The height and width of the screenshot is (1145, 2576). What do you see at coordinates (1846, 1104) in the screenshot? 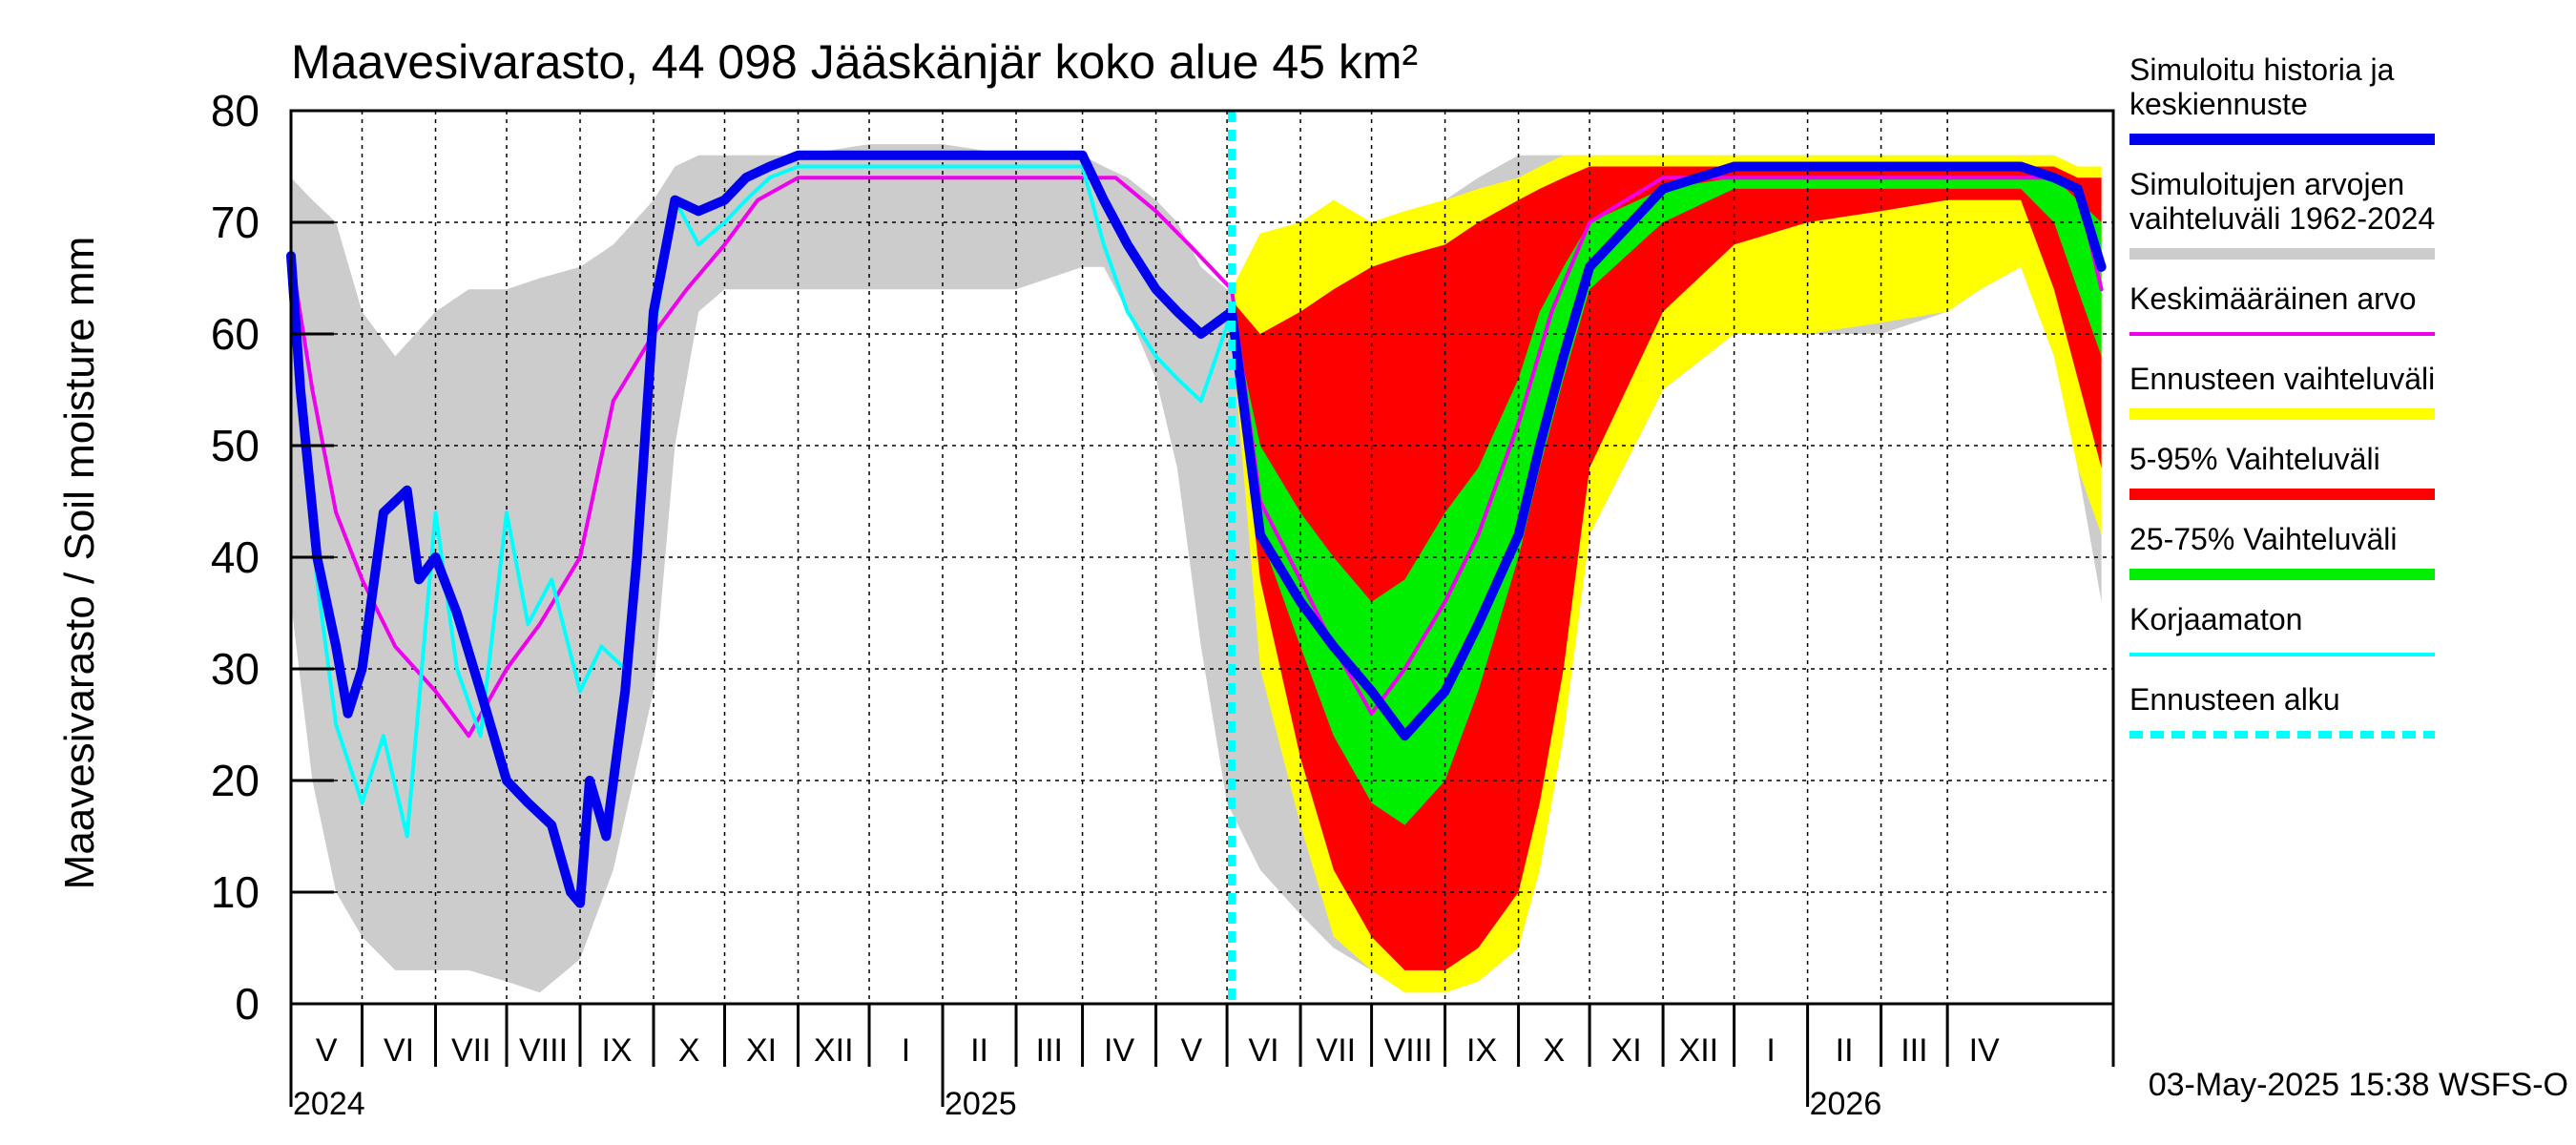
I see `year-label: 2026` at bounding box center [1846, 1104].